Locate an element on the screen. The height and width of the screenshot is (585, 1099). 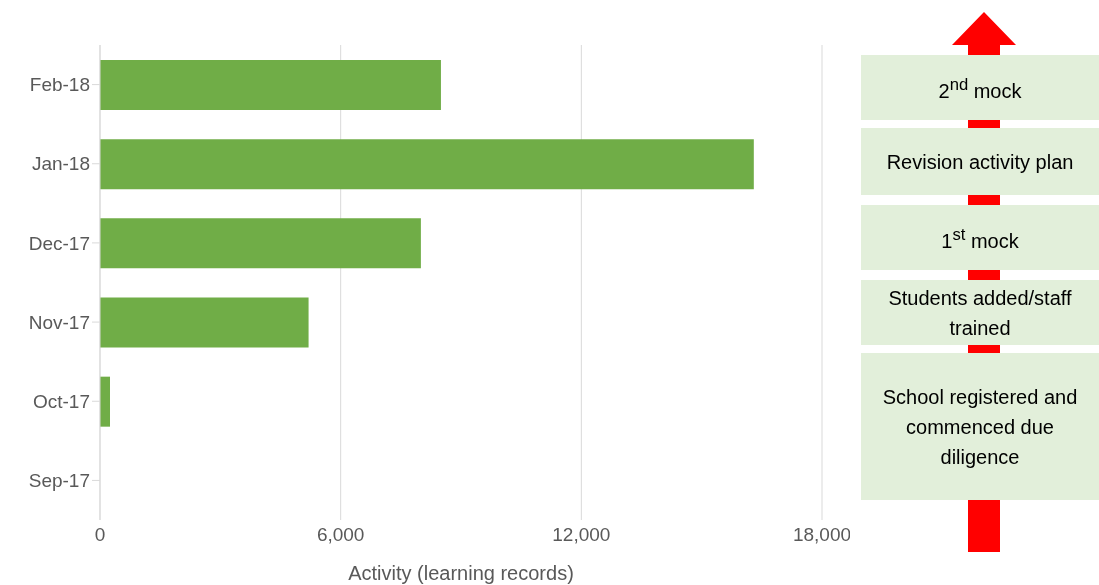
x-tick-label: 12,000 is located at coordinates (581, 535).